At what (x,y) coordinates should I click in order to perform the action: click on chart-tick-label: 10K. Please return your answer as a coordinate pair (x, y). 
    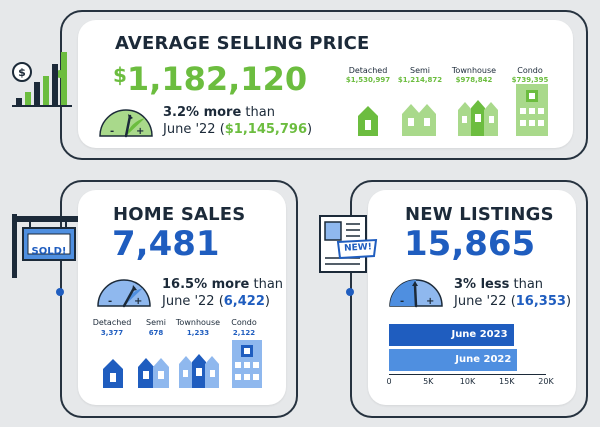
    Looking at the image, I should click on (467, 381).